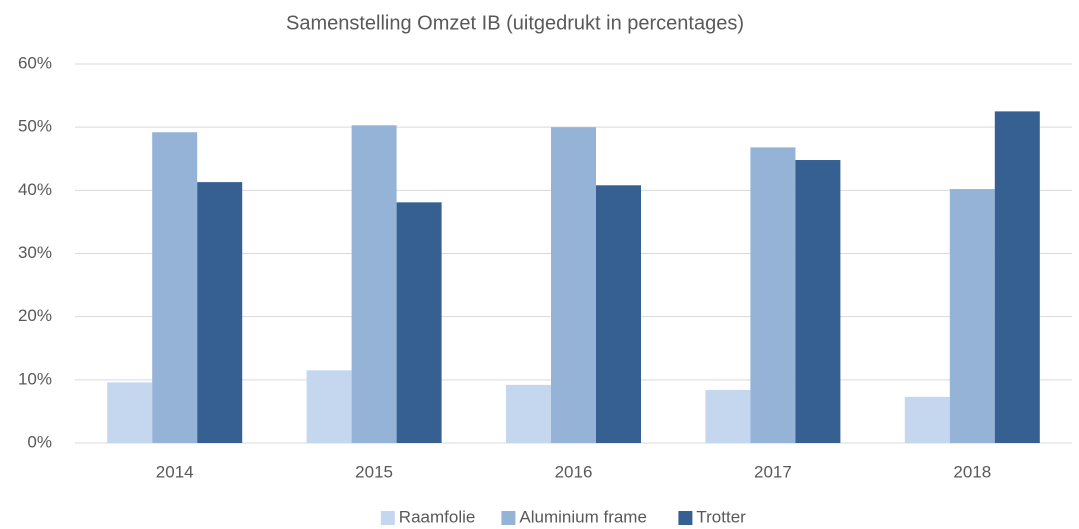 This screenshot has height=529, width=1079. I want to click on x-tick-label: 2017, so click(773, 471).